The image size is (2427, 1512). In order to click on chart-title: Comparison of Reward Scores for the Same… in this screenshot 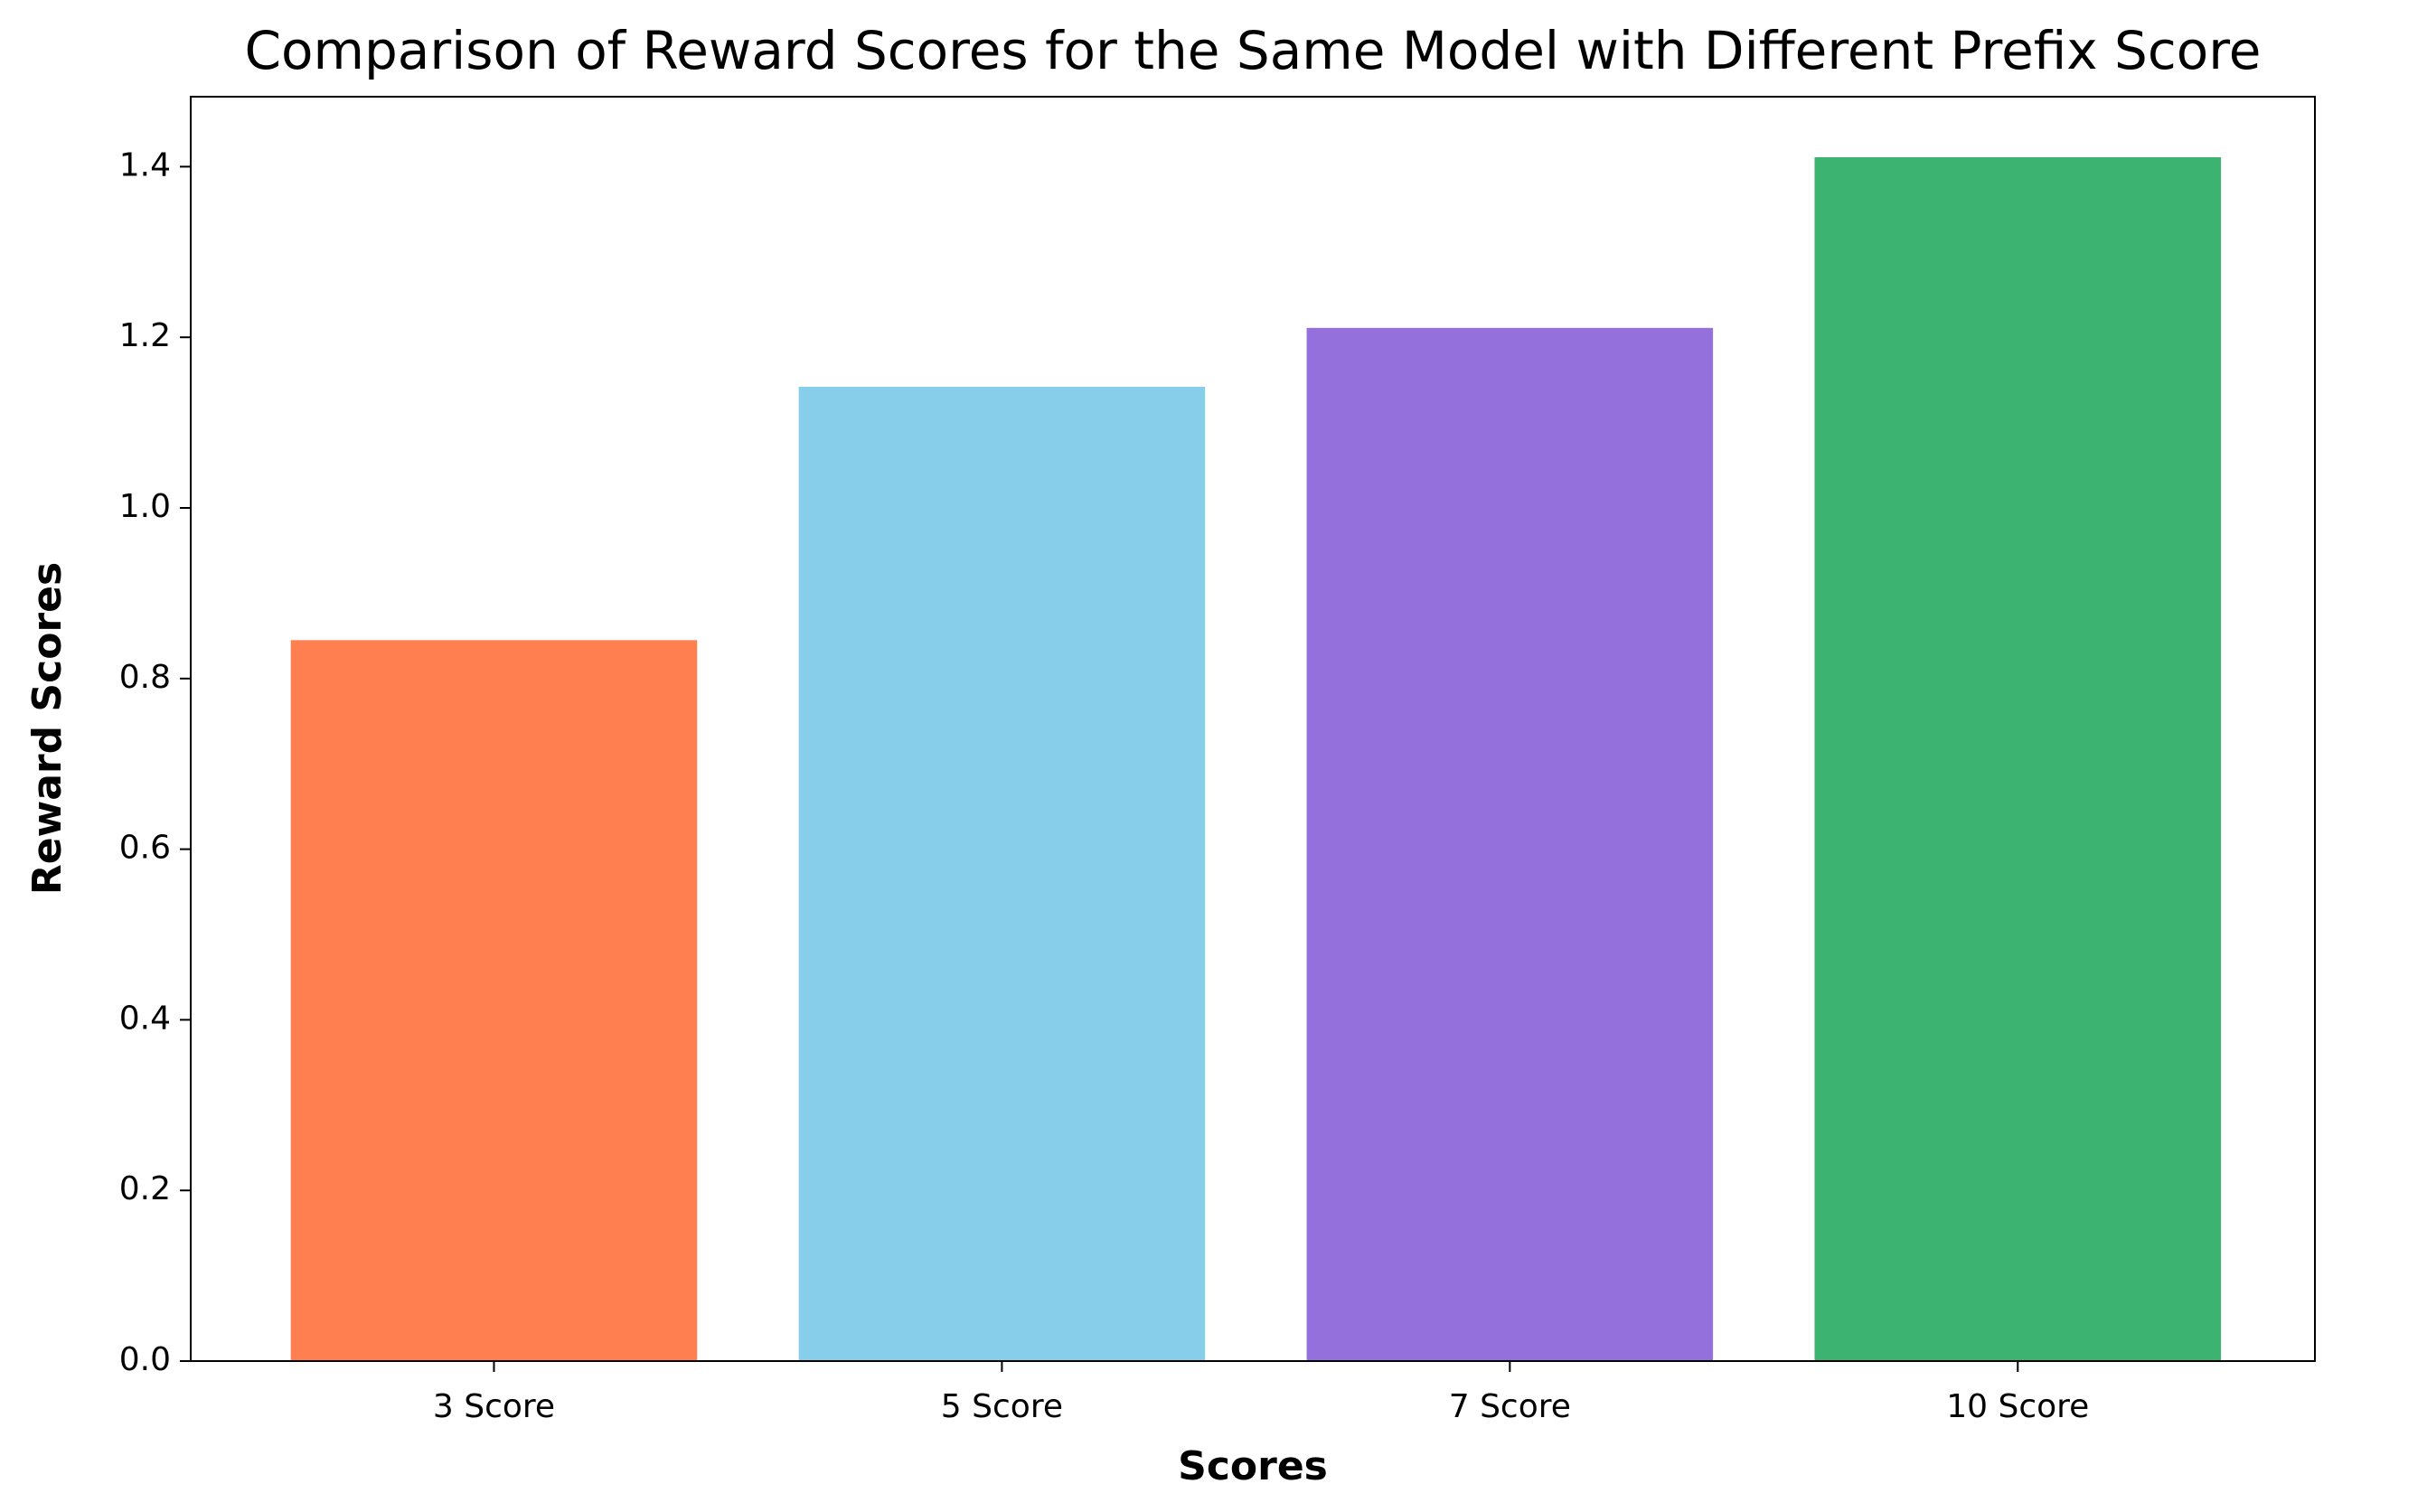, I will do `click(1253, 50)`.